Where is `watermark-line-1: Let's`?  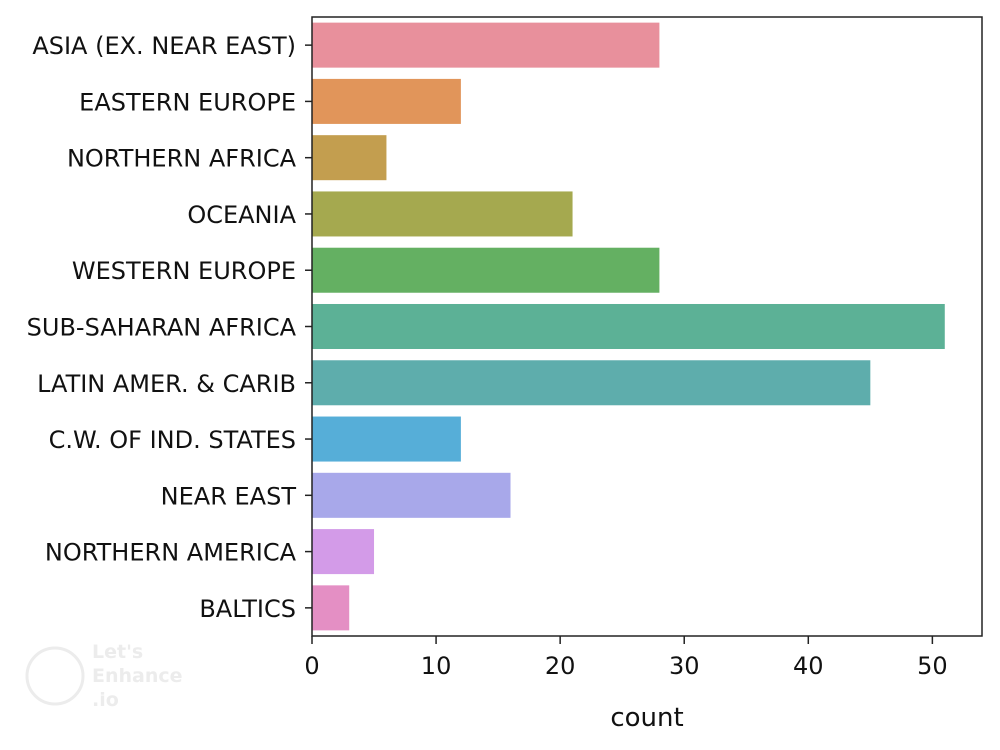 watermark-line-1: Let's is located at coordinates (117, 652).